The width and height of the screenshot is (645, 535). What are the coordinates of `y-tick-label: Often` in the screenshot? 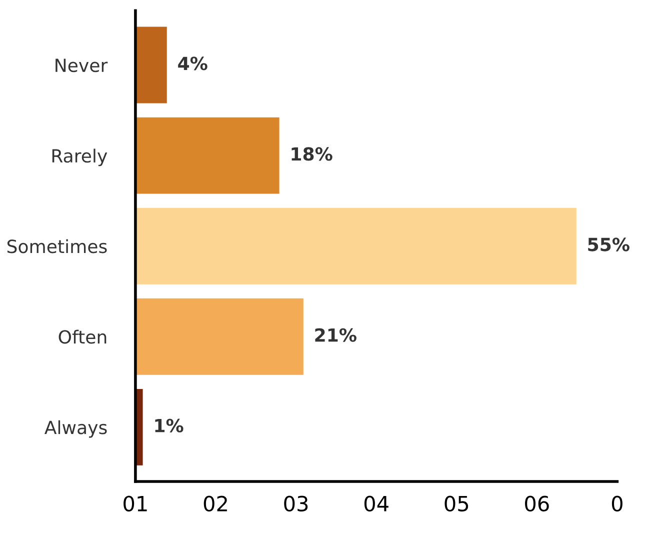 It's located at (82, 337).